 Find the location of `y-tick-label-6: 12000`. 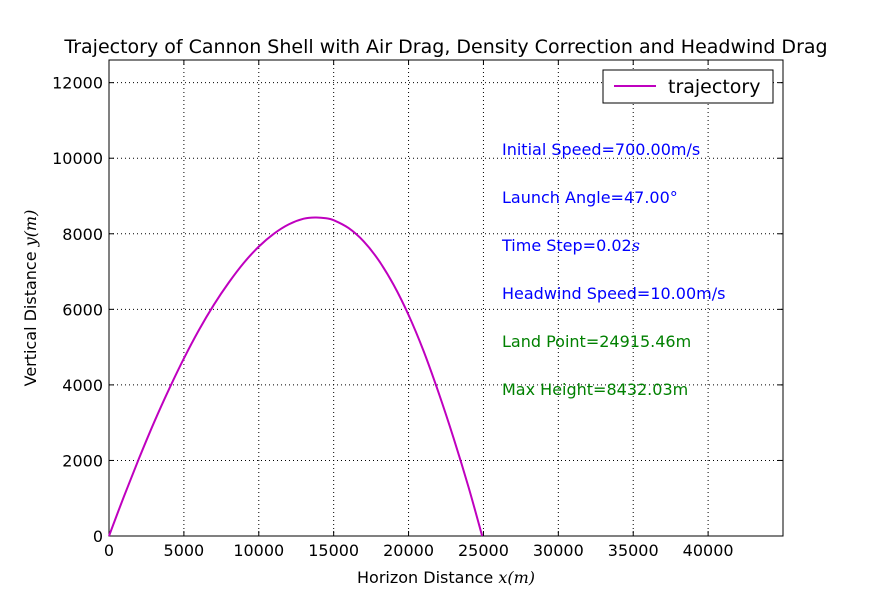

y-tick-label-6: 12000 is located at coordinates (77, 83).